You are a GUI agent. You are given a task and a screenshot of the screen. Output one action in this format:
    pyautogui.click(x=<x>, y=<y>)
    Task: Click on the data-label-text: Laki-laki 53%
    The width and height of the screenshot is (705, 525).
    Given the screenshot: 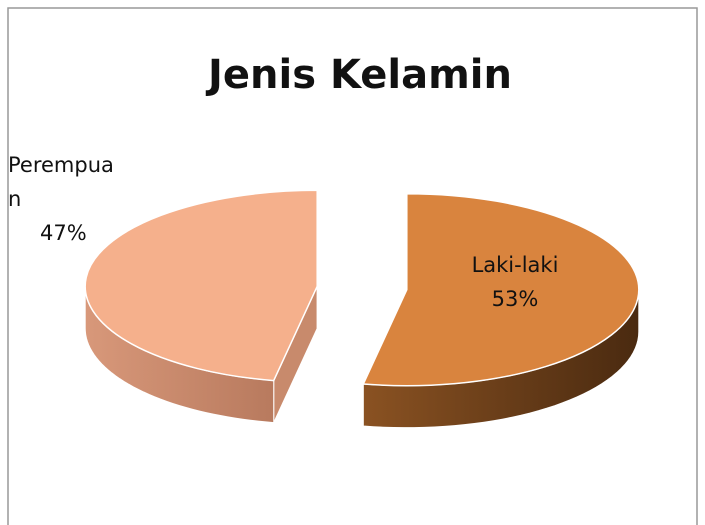 What is the action you would take?
    pyautogui.click(x=515, y=282)
    